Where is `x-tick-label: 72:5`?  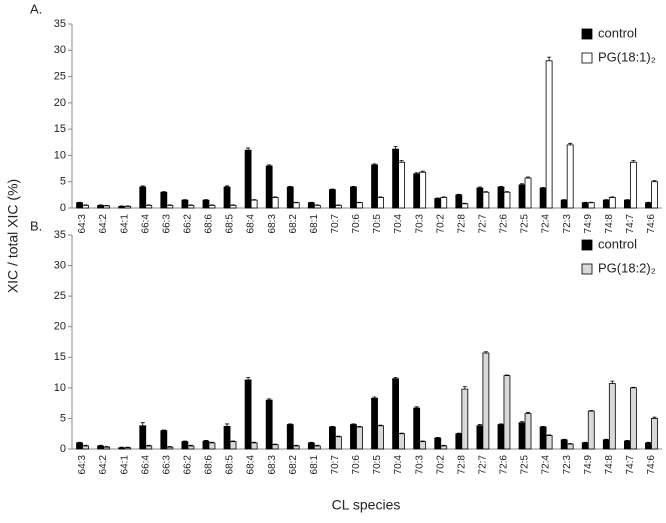
x-tick-label: 72:5 is located at coordinates (525, 465).